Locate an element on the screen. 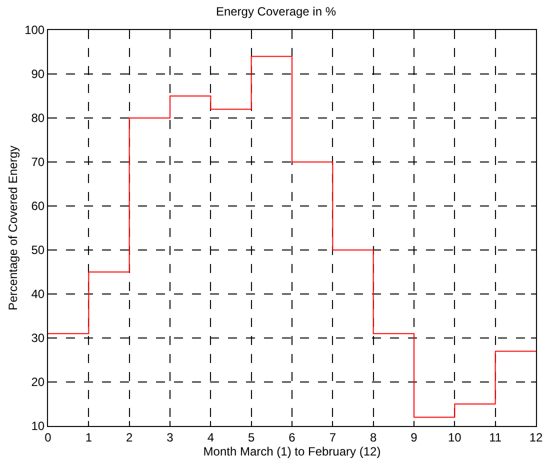 This screenshot has width=552, height=464. x-tick-label: 10 is located at coordinates (455, 437).